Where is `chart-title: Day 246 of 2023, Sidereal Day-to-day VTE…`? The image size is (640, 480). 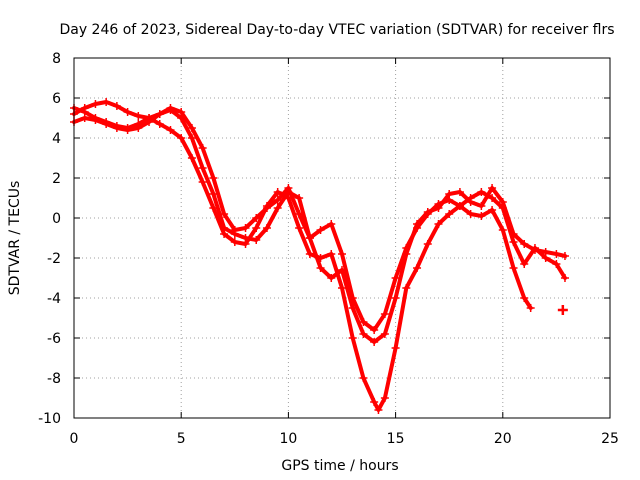
chart-title: Day 246 of 2023, Sidereal Day-to-day VTE… is located at coordinates (336, 30).